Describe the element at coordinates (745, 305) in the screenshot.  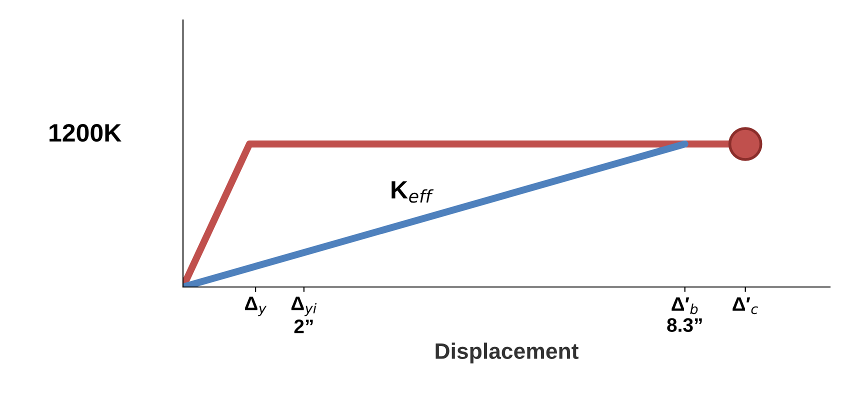
I see `x-tick-label: Δ′$_{c}$` at that location.